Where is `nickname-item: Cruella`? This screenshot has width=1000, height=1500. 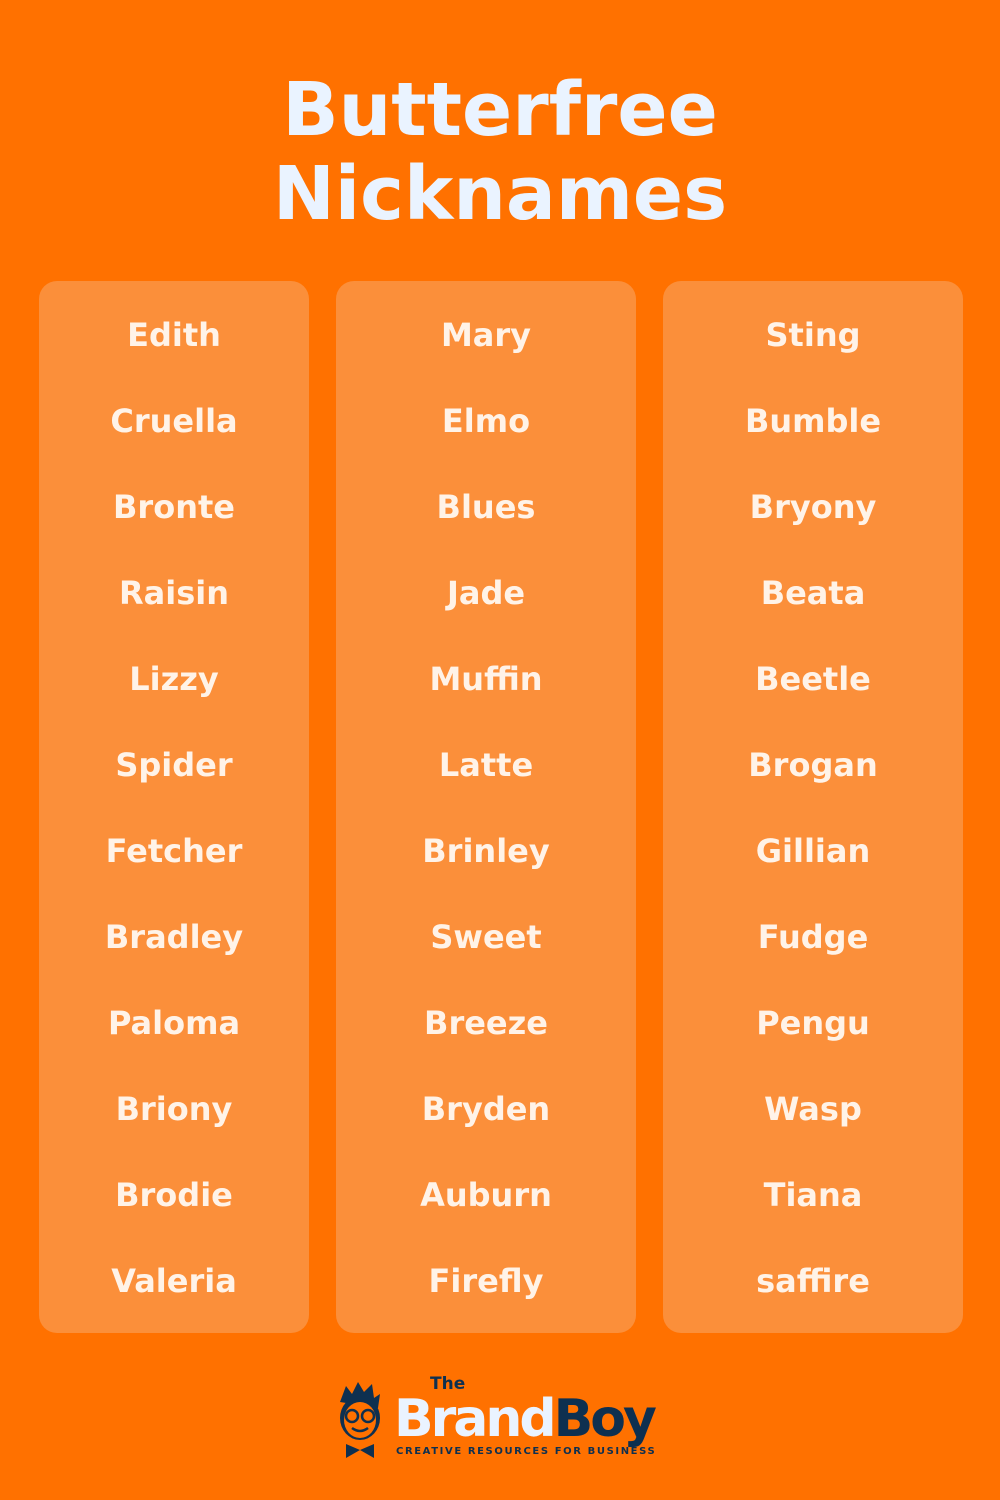
nickname-item: Cruella is located at coordinates (174, 421).